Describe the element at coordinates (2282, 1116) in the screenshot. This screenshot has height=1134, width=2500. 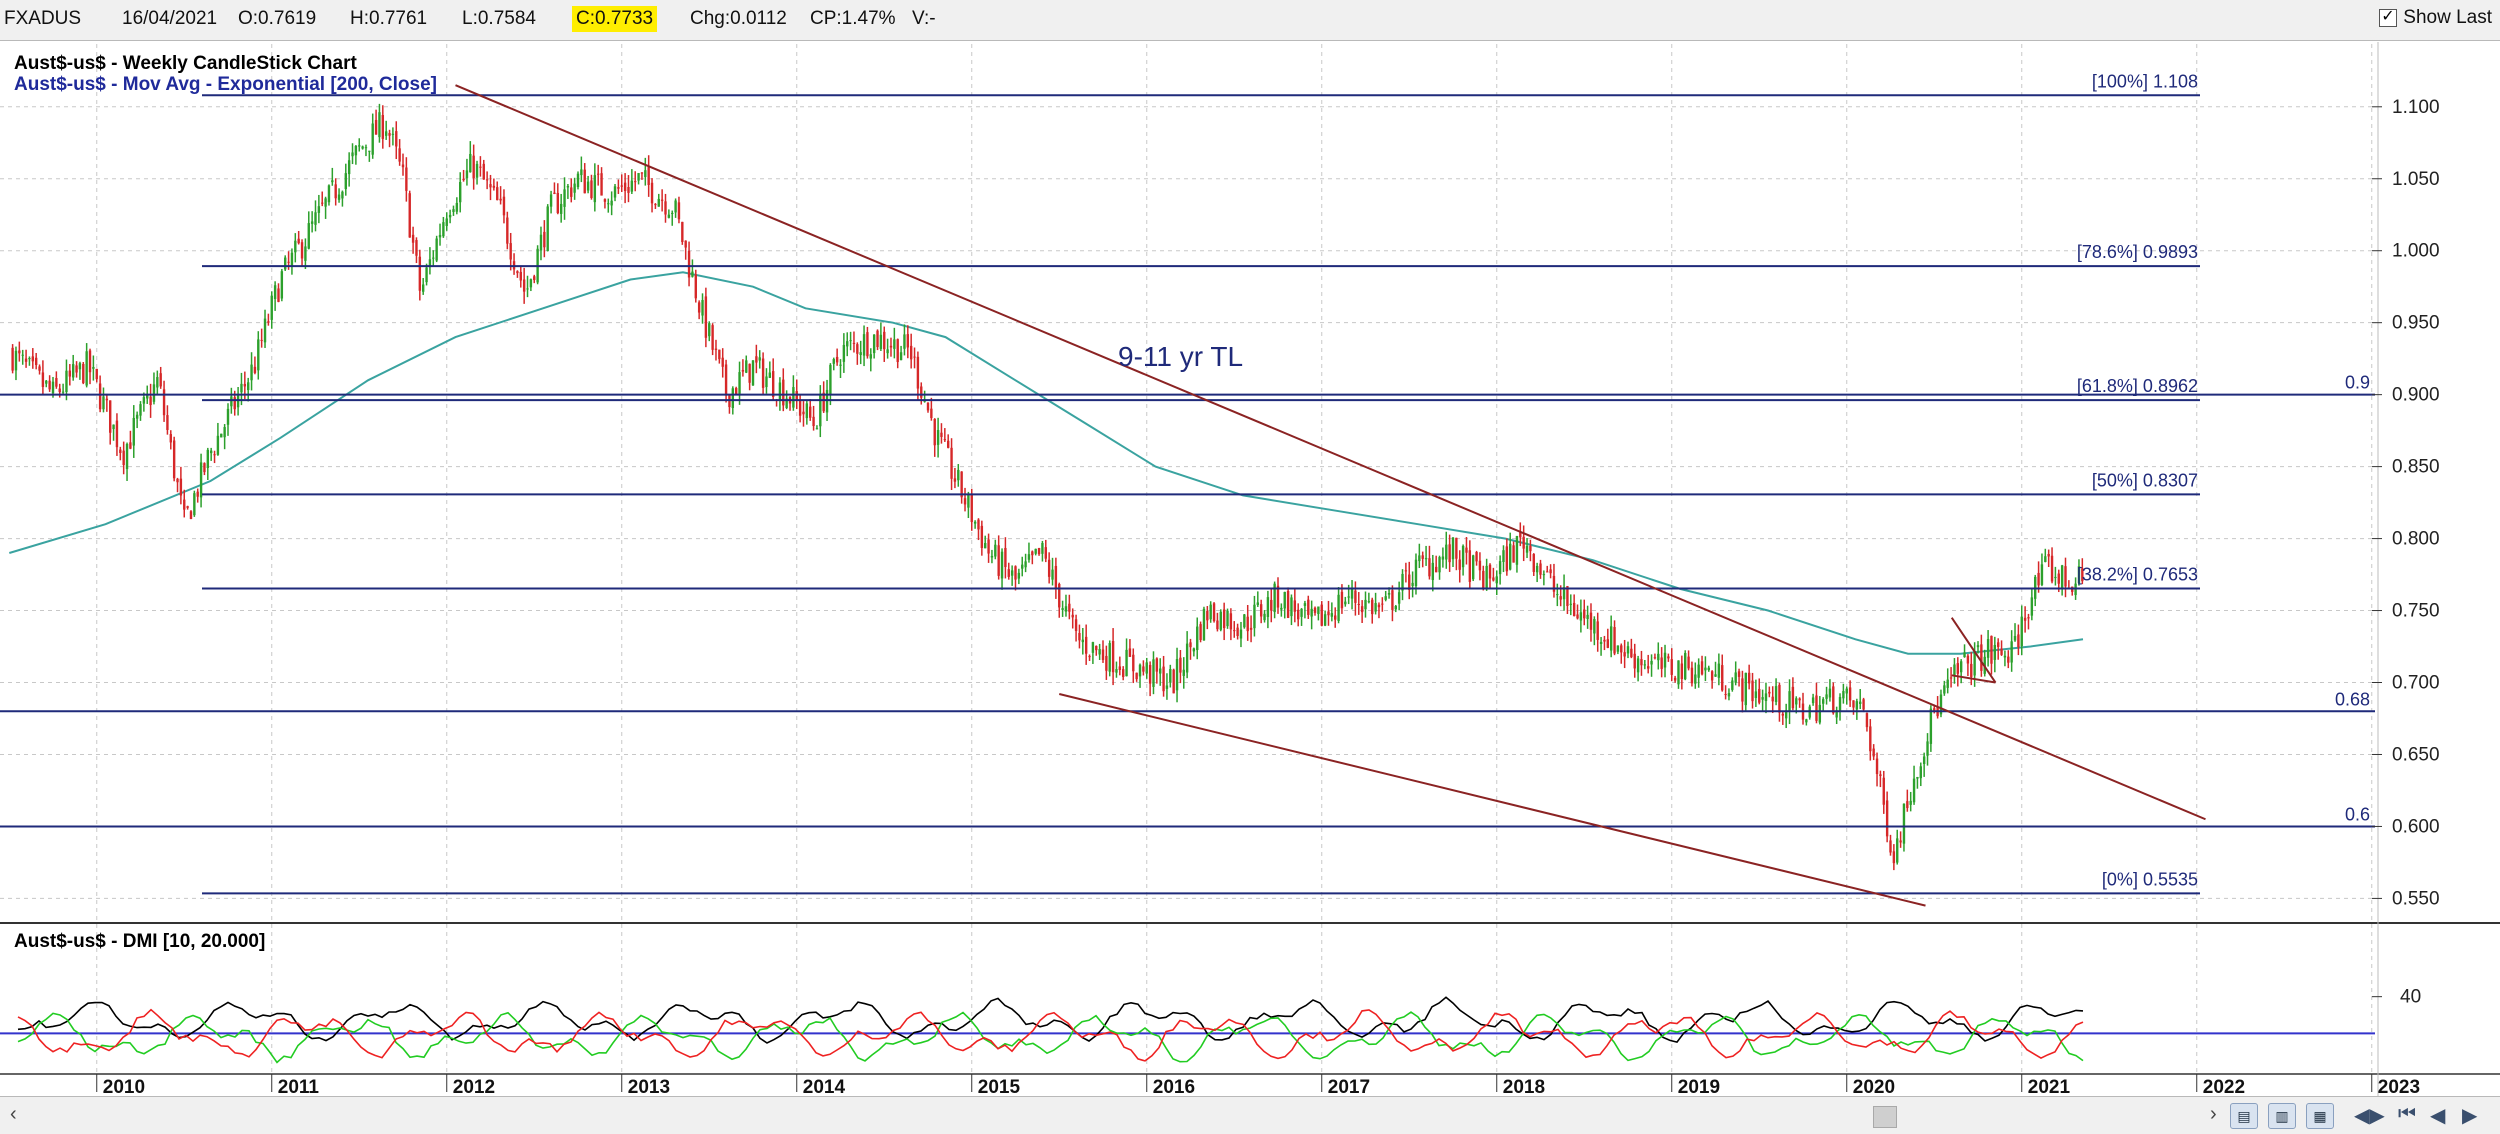
I see `zoom-out-icon: ▥` at that location.